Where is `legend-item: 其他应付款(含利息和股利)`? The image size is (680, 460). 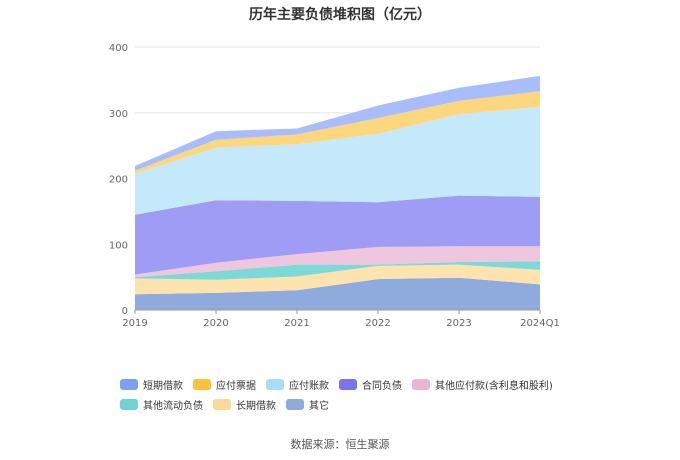
legend-item: 其他应付款(含利息和股利) is located at coordinates (482, 385).